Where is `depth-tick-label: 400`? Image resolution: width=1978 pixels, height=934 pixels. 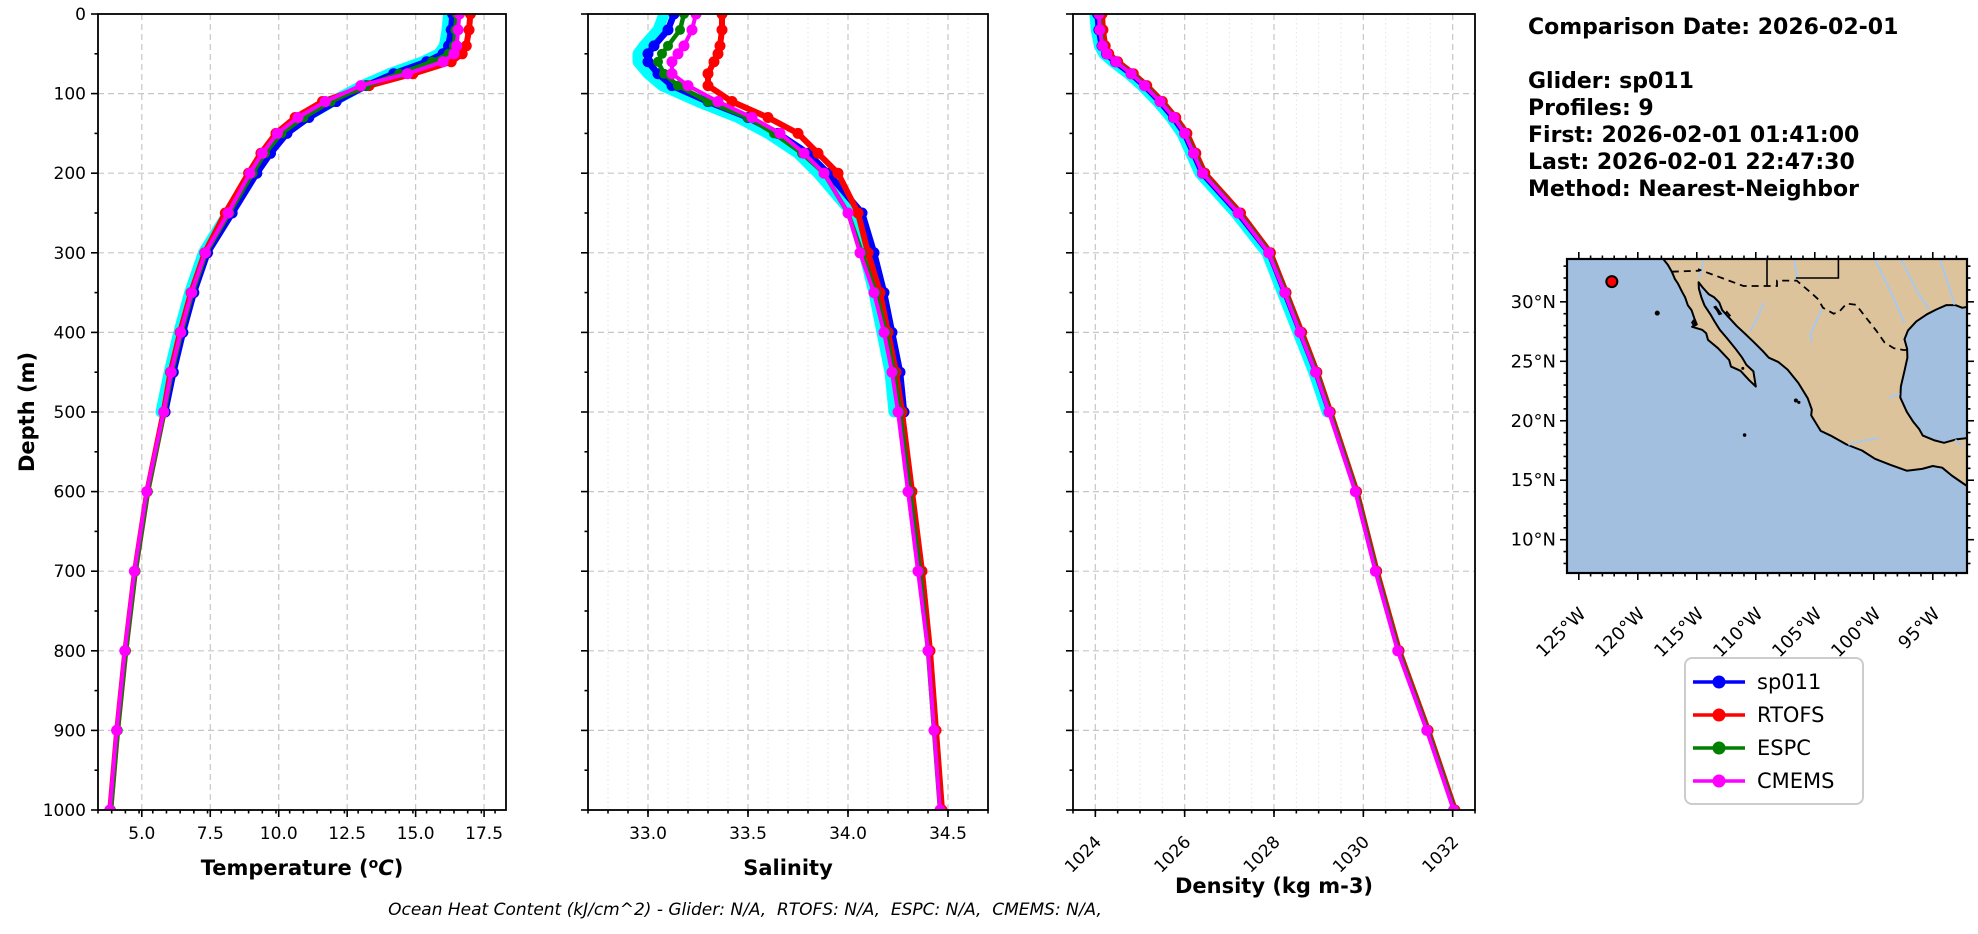
depth-tick-label: 400 is located at coordinates (70, 333).